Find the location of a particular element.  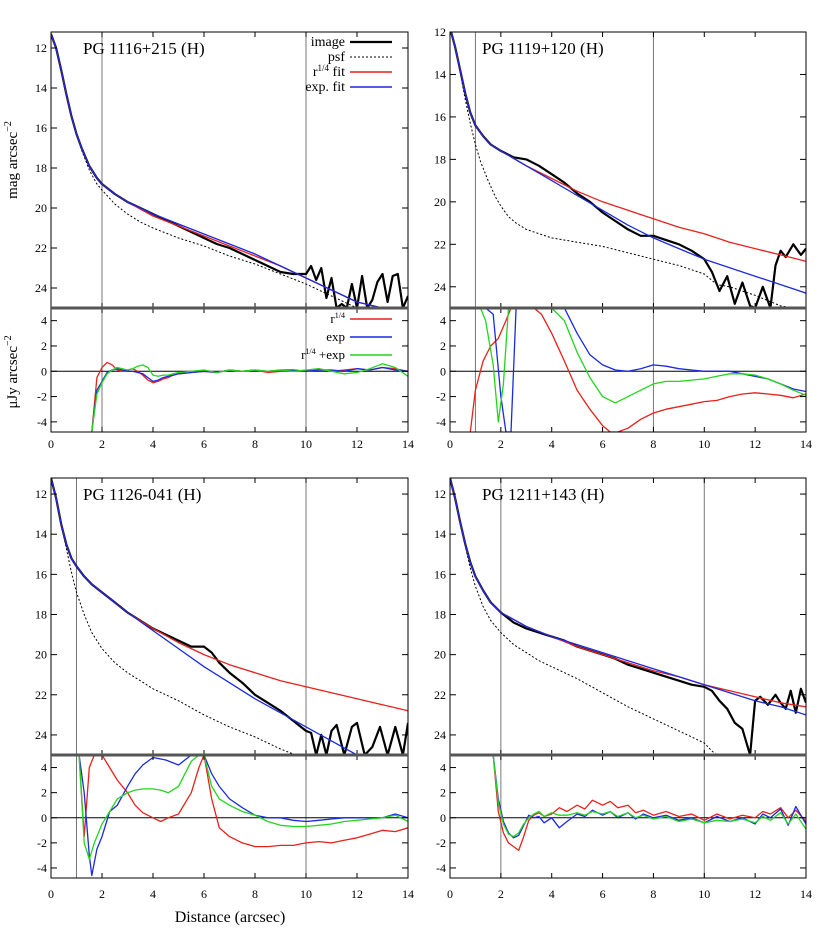

legend-label-res-exp: exp is located at coordinates (335, 336).